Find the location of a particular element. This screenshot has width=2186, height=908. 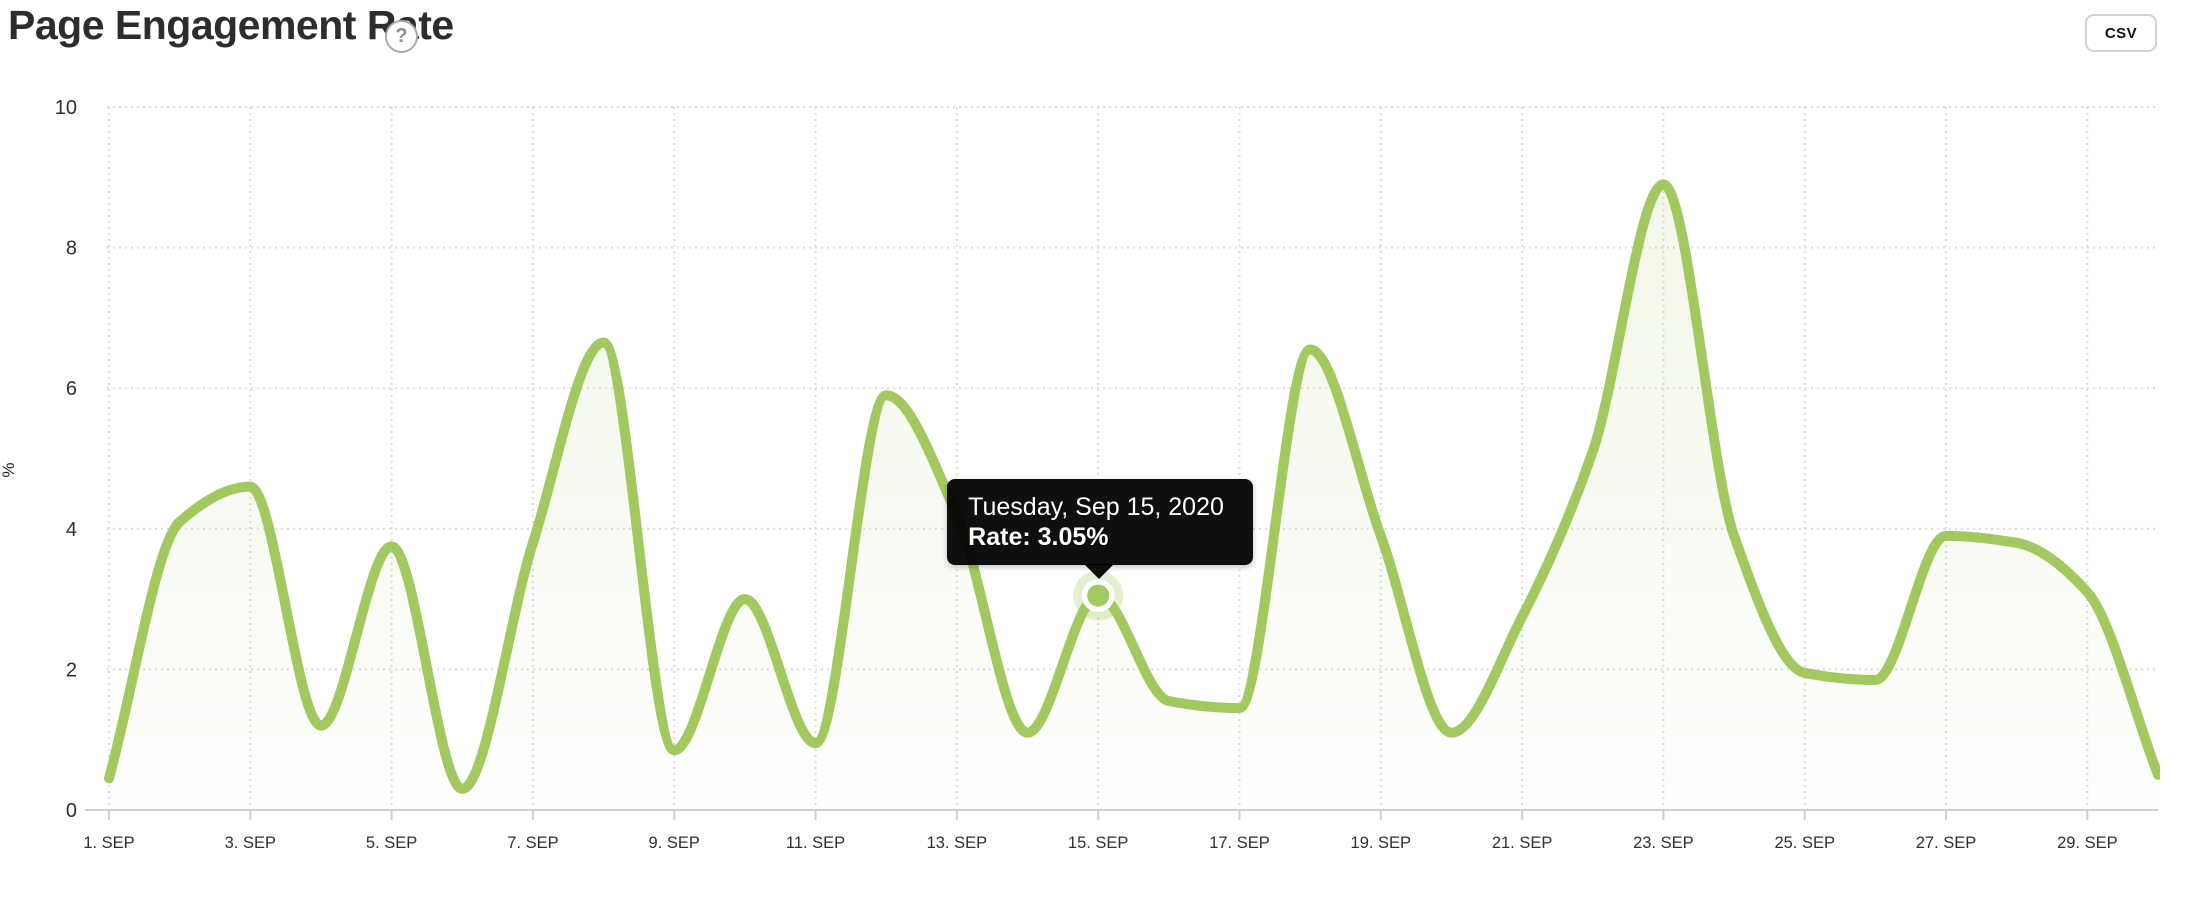

csv-export-button: CSV is located at coordinates (2121, 33).